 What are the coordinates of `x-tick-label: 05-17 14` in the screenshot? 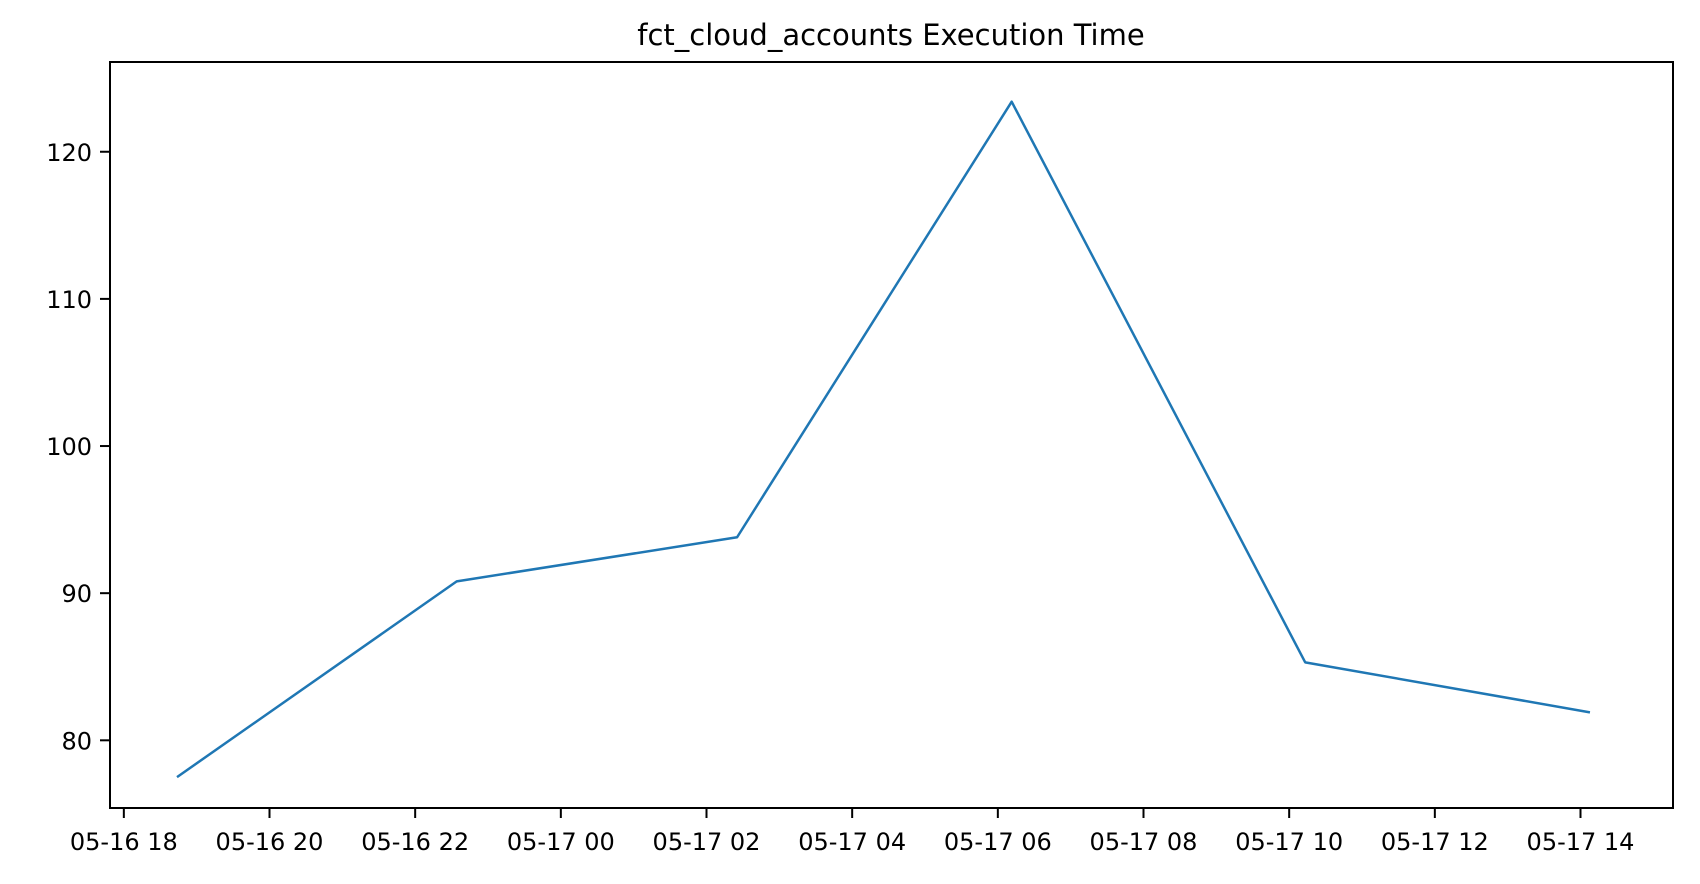 It's located at (1581, 842).